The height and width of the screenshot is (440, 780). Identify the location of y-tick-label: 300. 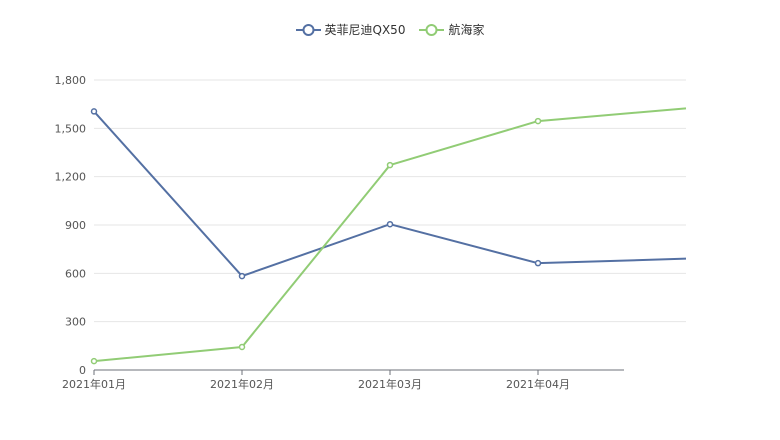
(75, 322).